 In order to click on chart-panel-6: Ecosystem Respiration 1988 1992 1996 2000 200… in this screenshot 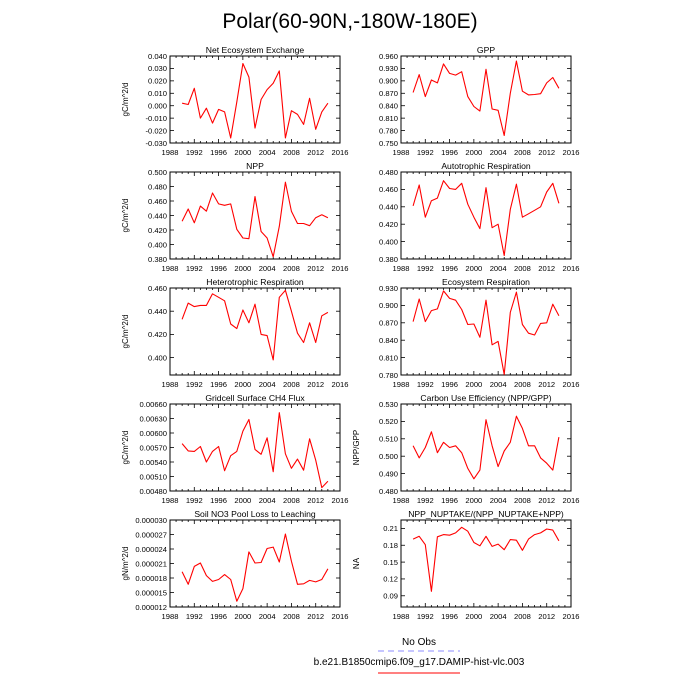, I will do `click(479, 333)`.